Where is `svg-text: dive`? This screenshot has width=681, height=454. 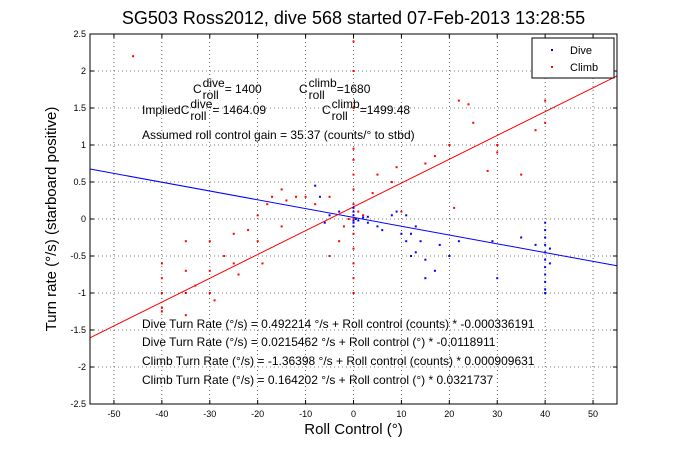 svg-text: dive is located at coordinates (214, 83).